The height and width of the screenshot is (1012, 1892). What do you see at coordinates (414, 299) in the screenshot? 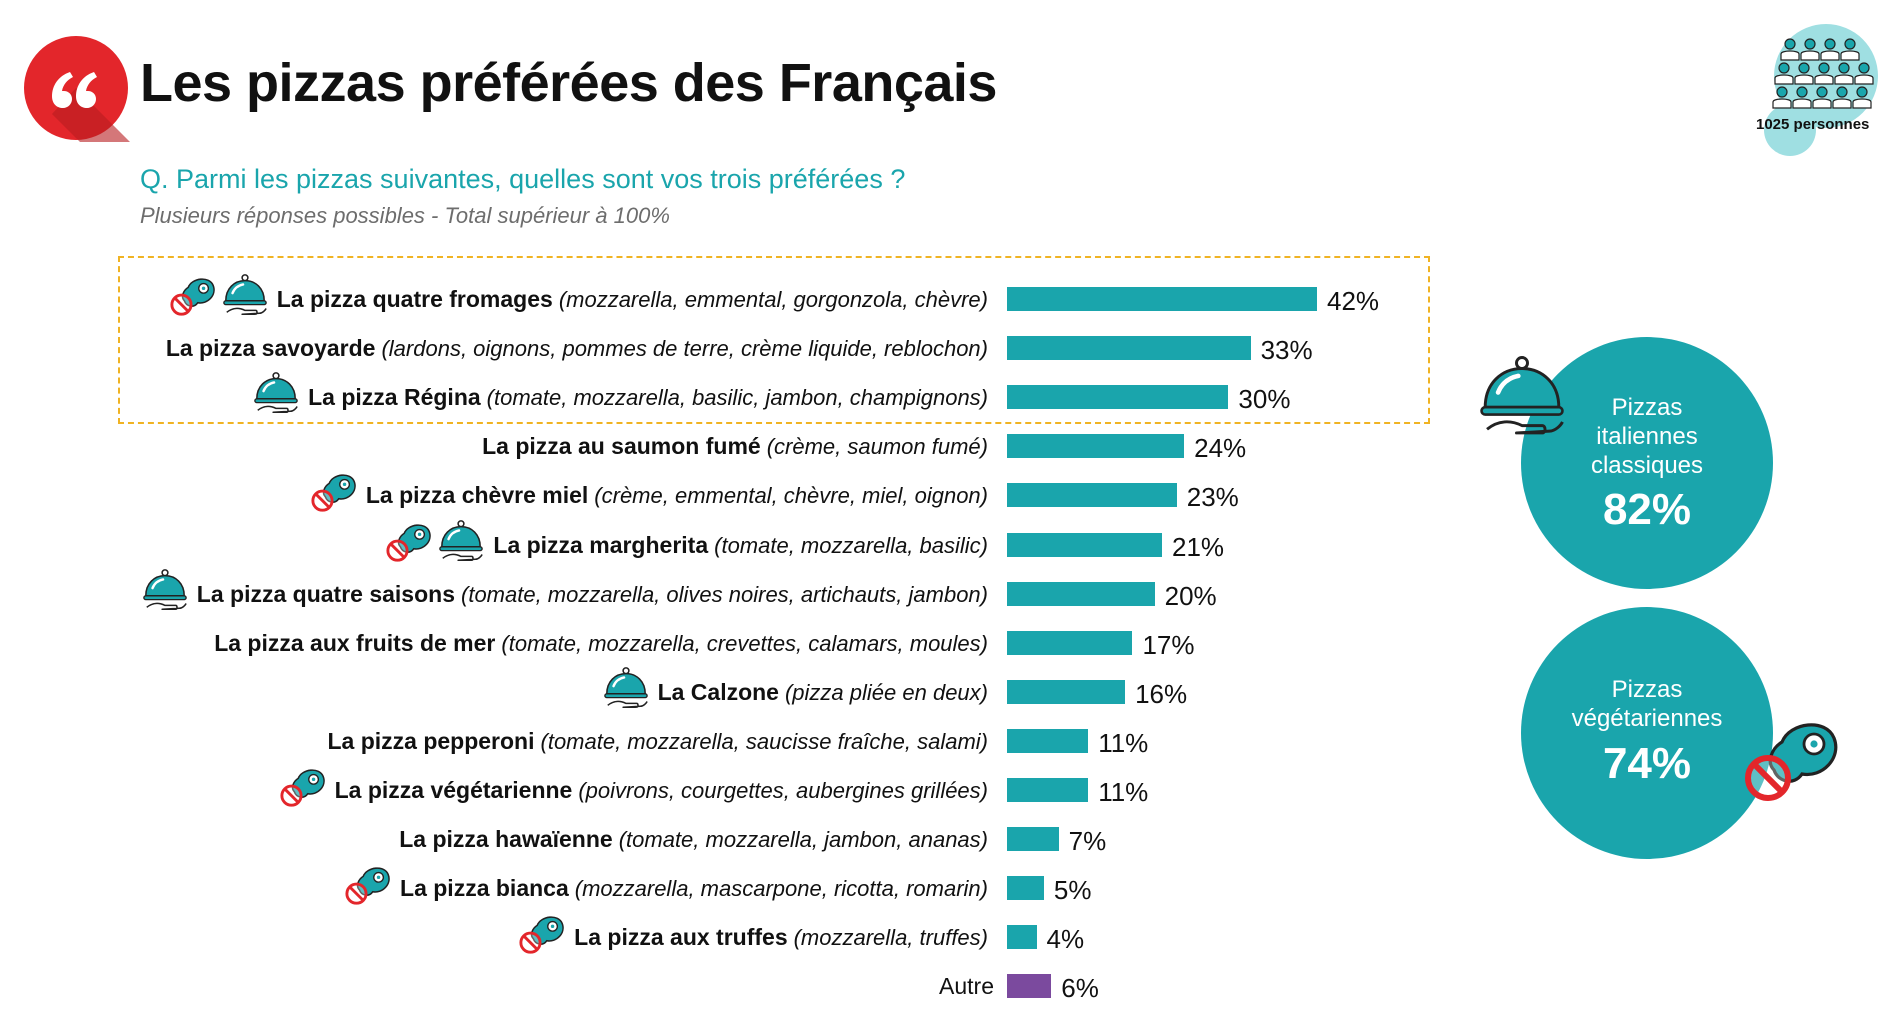
I see `bar-category-label: La pizza quatre fromages` at bounding box center [414, 299].